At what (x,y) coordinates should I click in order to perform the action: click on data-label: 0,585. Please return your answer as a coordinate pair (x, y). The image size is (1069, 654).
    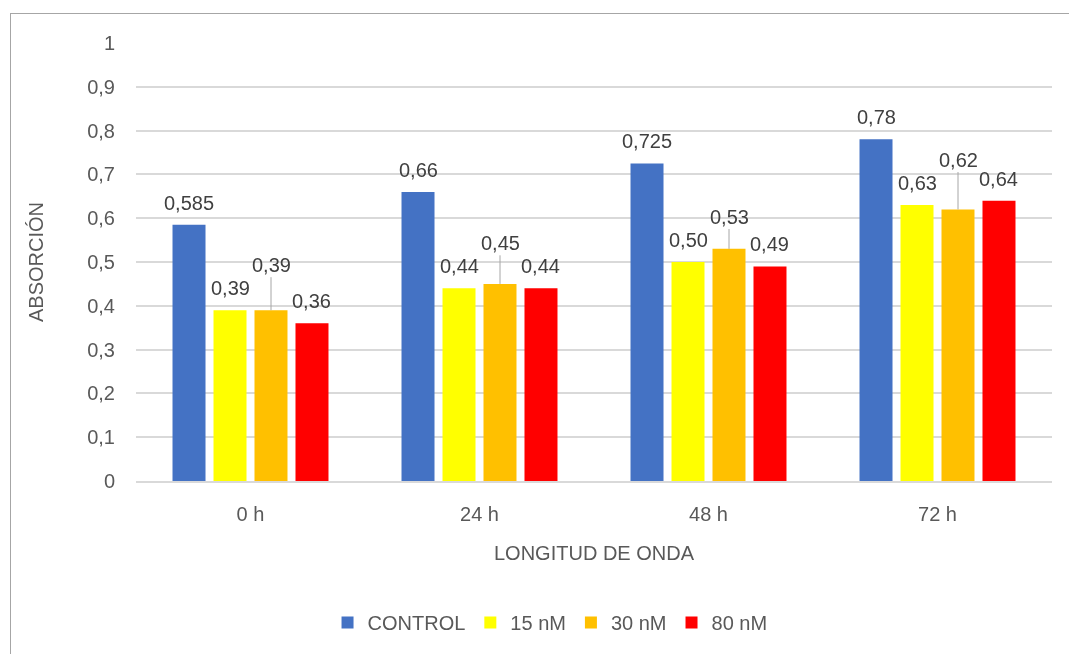
    Looking at the image, I should click on (189, 203).